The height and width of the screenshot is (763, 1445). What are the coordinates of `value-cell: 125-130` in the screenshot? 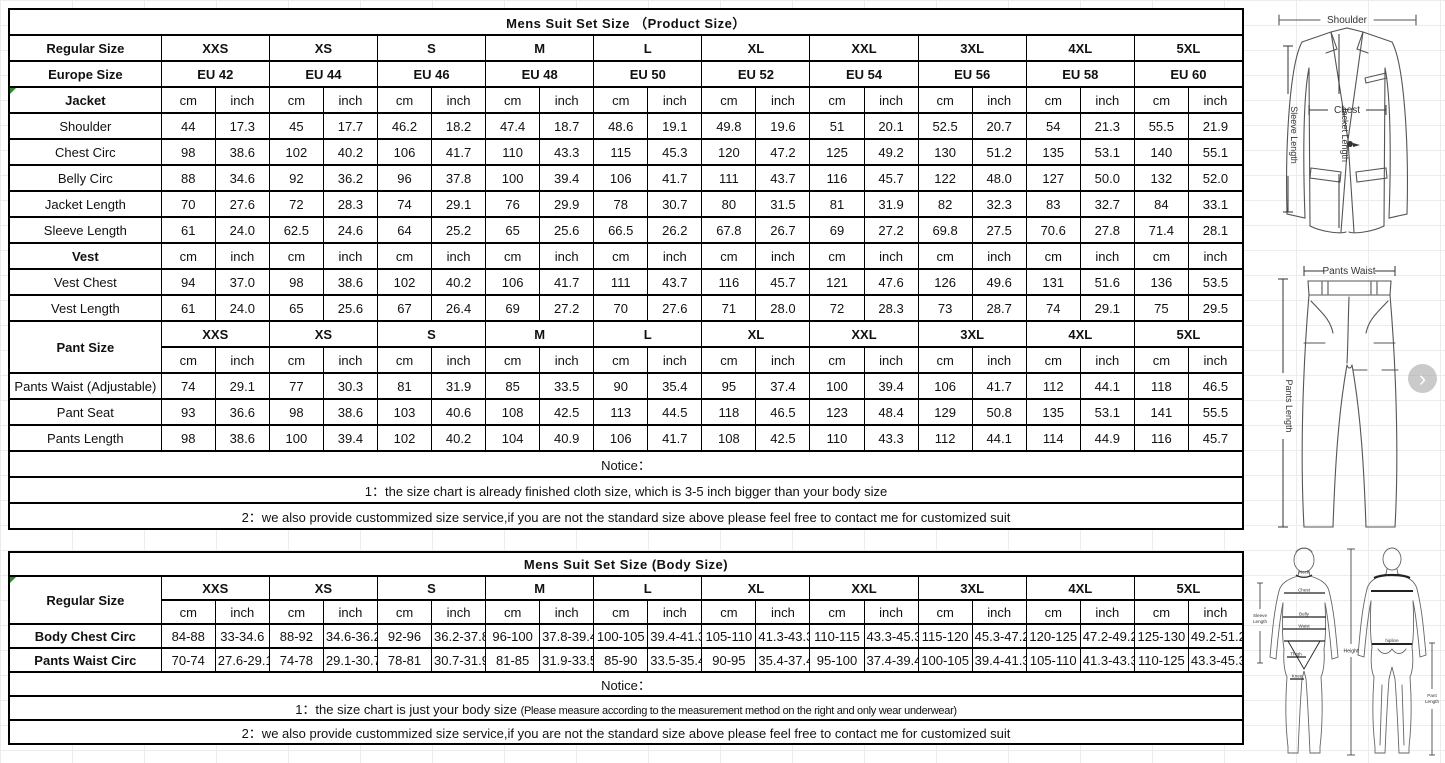 It's located at (1161, 636).